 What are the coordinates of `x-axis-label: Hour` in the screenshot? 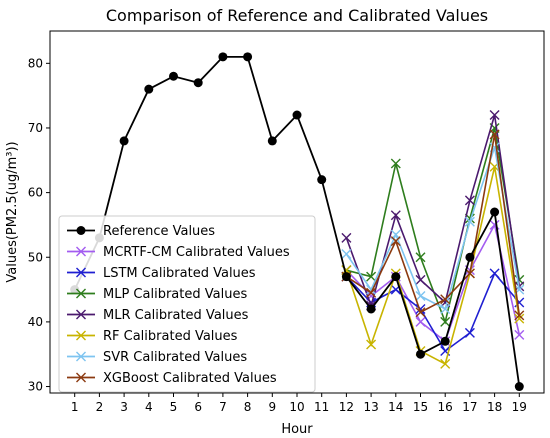 It's located at (297, 429).